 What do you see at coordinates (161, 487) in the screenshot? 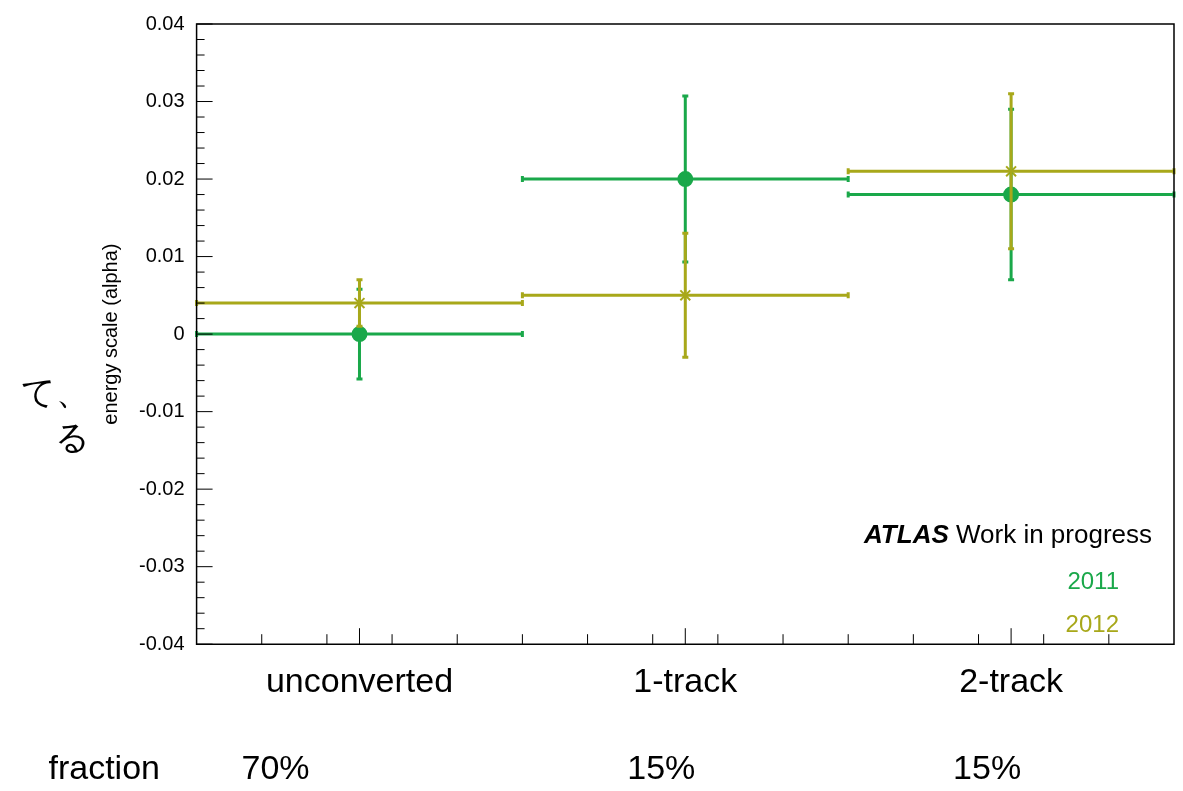
I see `y-tick-label: -0.02` at bounding box center [161, 487].